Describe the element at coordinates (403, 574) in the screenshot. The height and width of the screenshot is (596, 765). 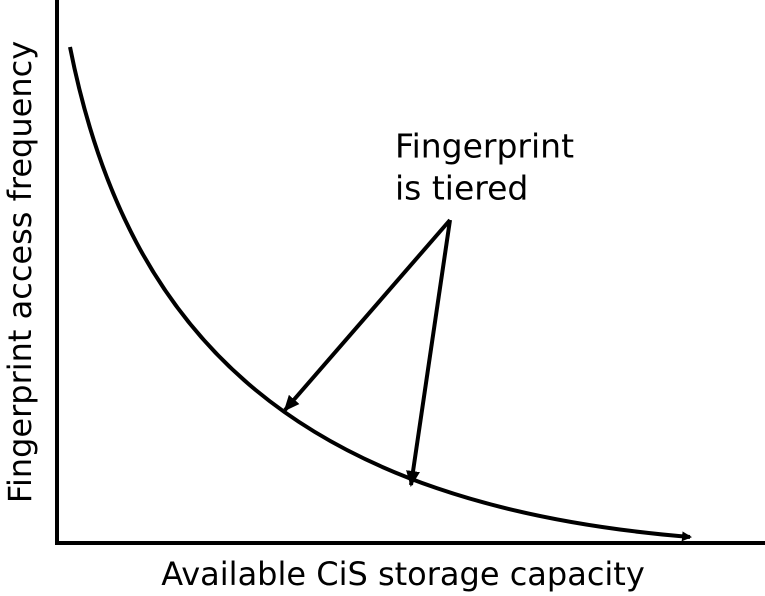
I see `x-axis-label: Available CiS storage capacity` at that location.